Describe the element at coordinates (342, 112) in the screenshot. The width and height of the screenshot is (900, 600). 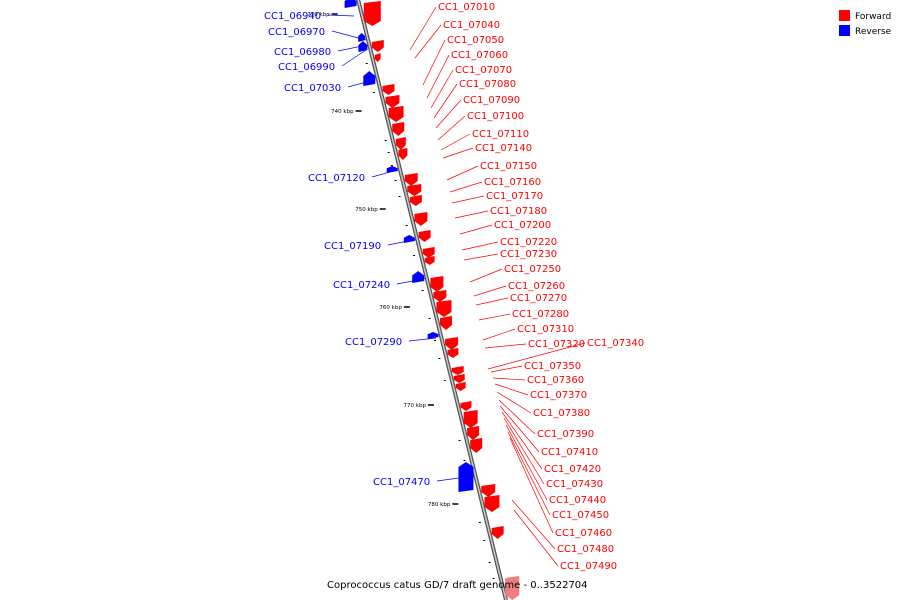
I see `scale-tick-label: 740 kbp` at that location.